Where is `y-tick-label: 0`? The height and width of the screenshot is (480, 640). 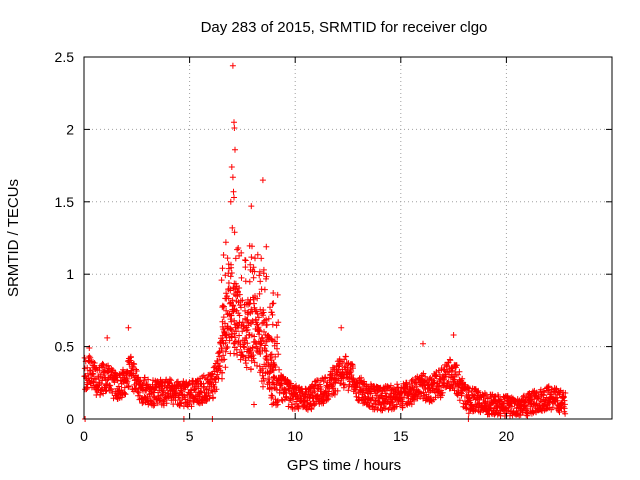 y-tick-label: 0 is located at coordinates (70, 419).